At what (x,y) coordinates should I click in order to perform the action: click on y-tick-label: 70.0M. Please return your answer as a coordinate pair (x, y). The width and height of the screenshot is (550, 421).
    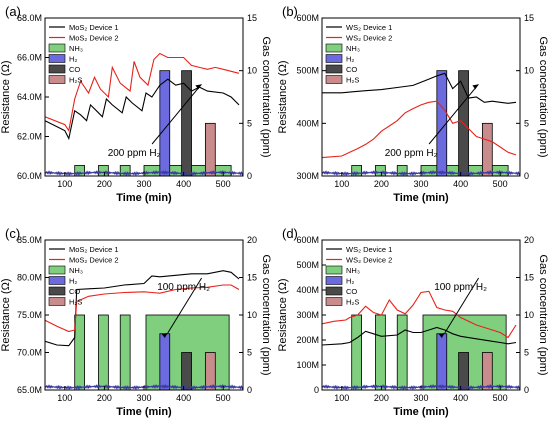
    Looking at the image, I should click on (29, 353).